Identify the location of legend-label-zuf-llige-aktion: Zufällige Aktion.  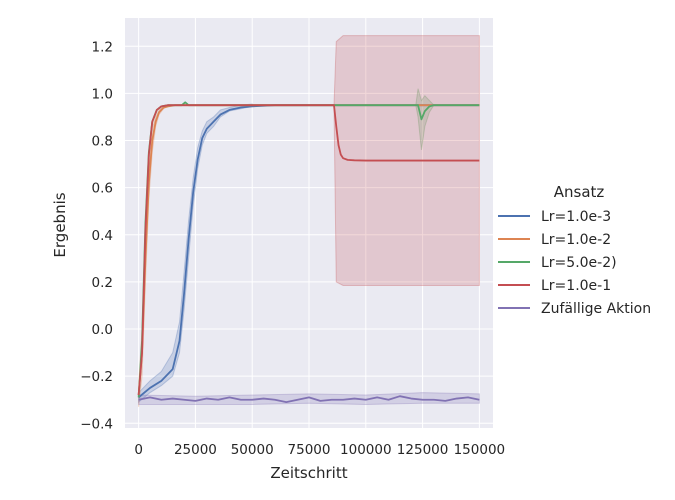
(596, 309).